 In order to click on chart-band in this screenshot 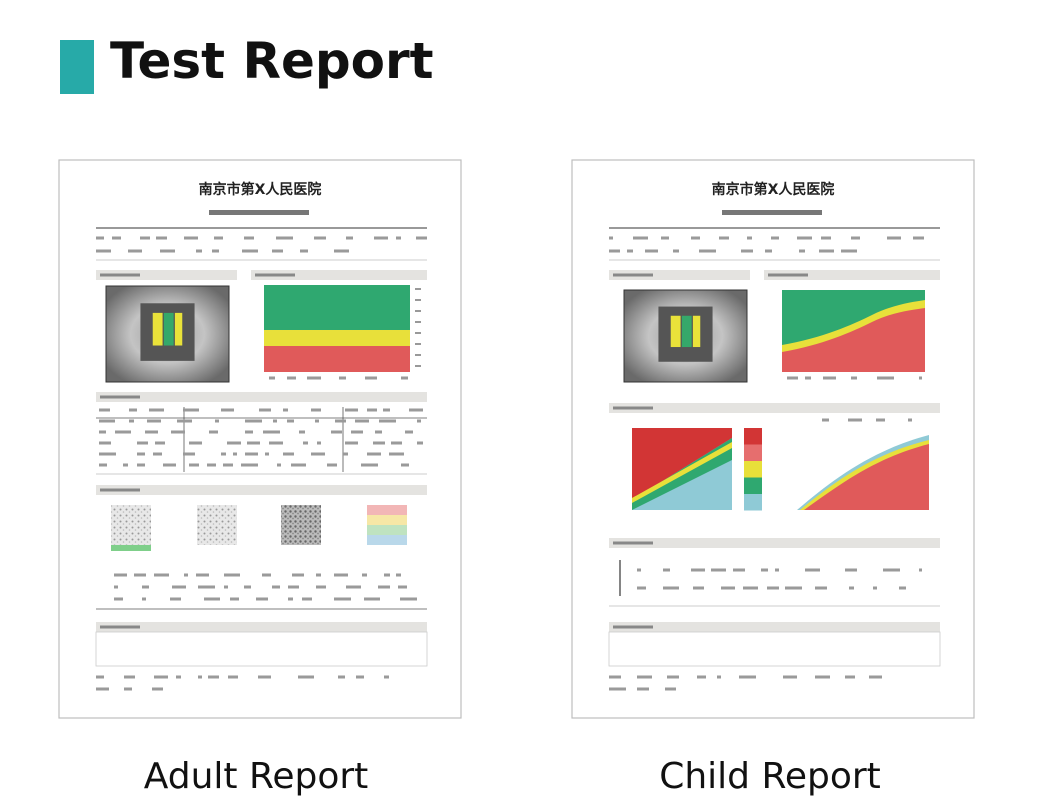, I will do `click(337, 307)`.